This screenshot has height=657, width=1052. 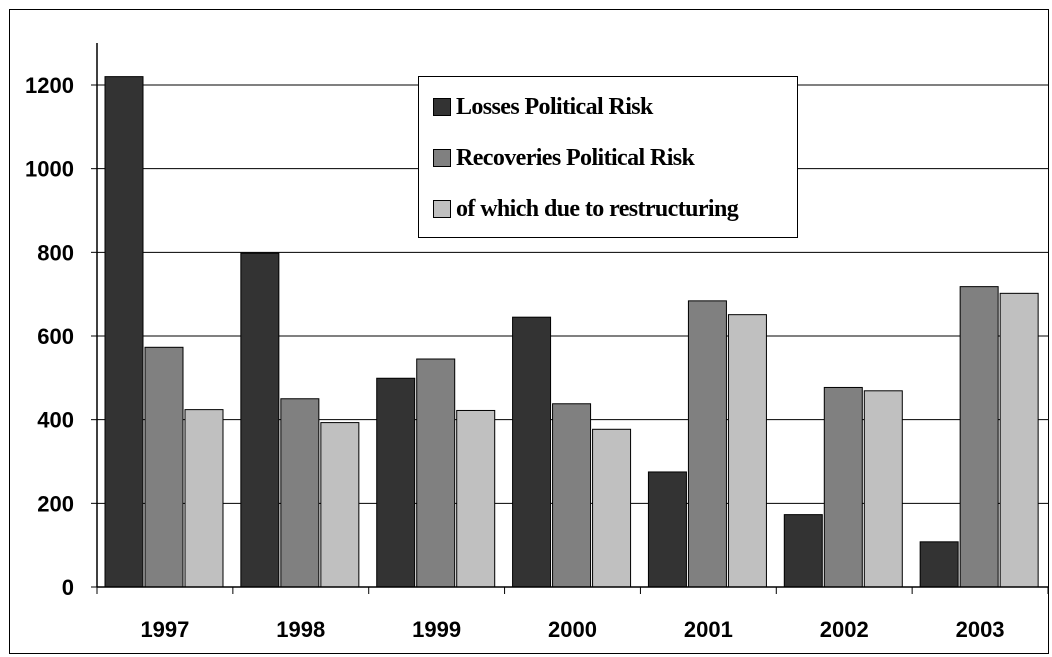 What do you see at coordinates (708, 629) in the screenshot?
I see `x-tick-label: 2001` at bounding box center [708, 629].